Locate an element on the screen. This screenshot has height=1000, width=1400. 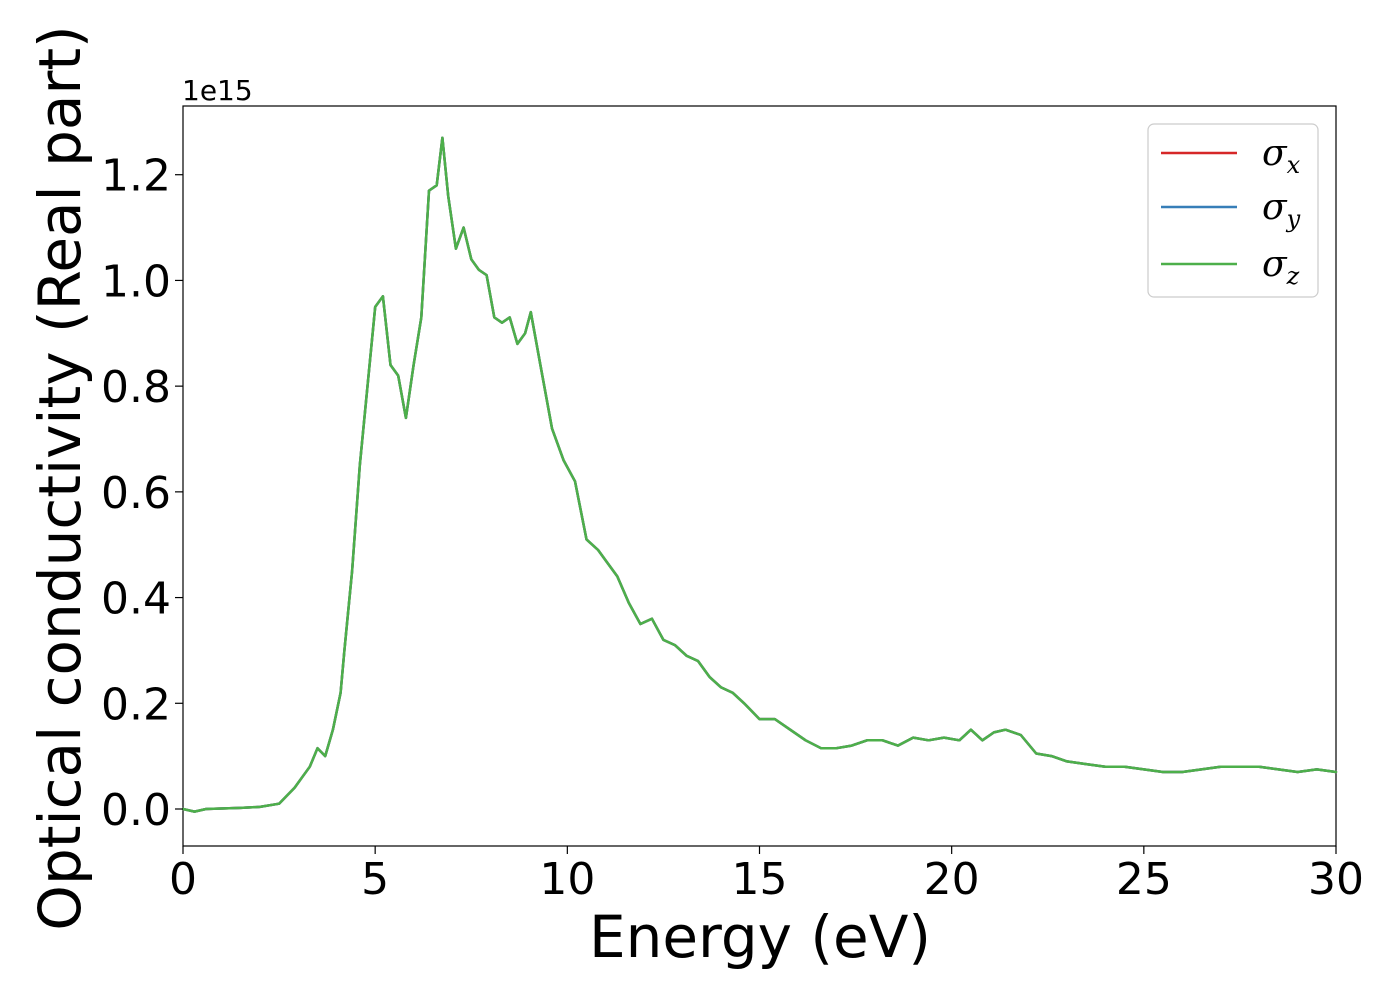
legend-label-z: σz is located at coordinates (1281, 267).